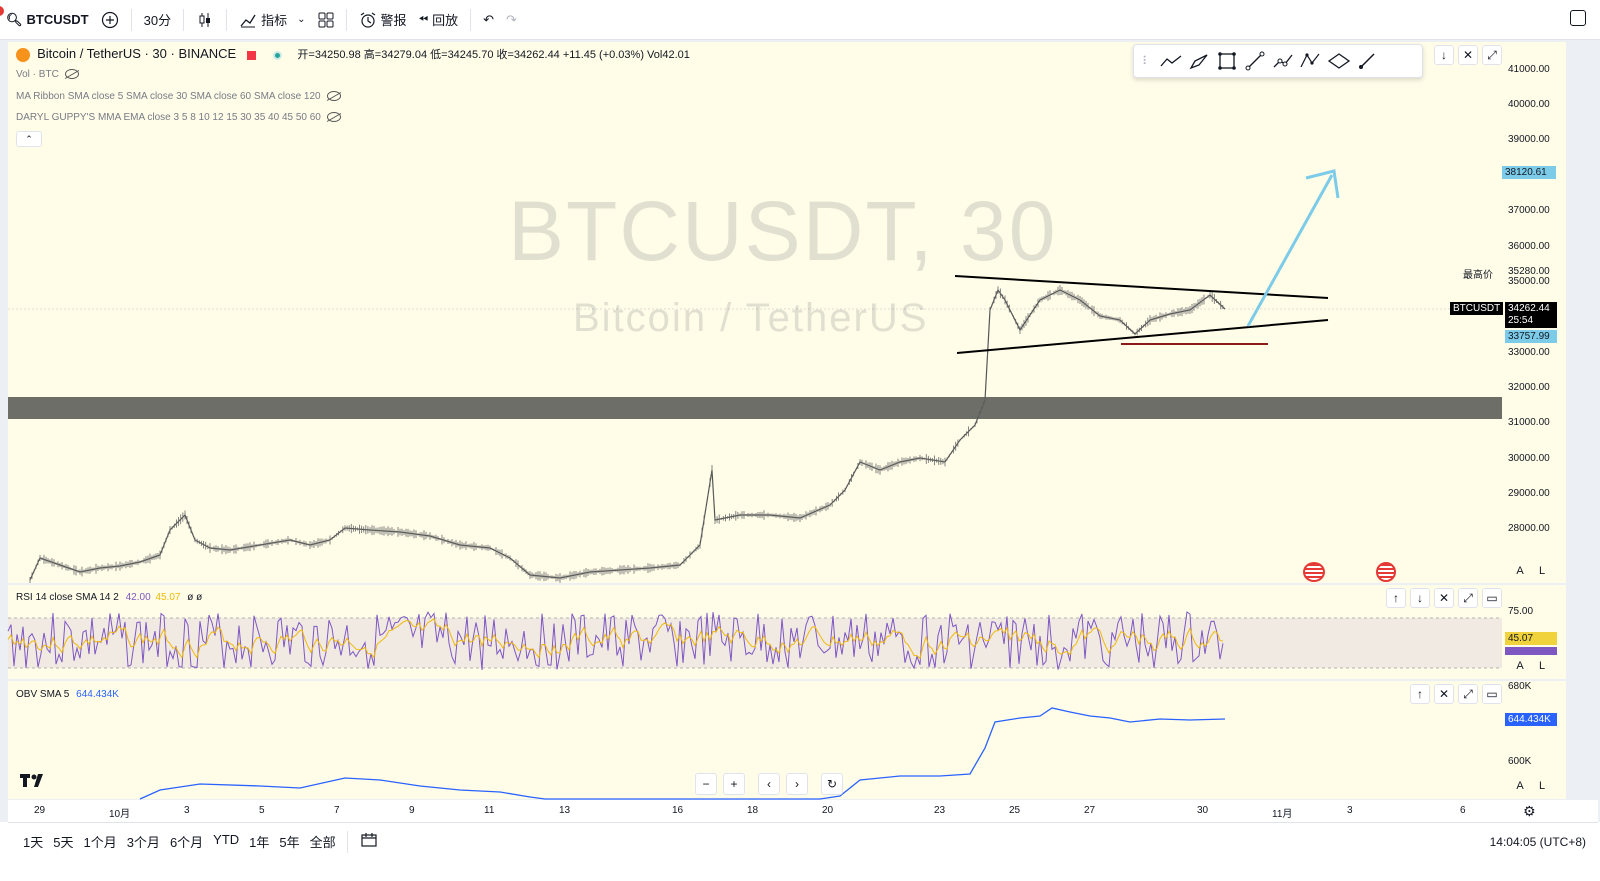  Describe the element at coordinates (67, 597) in the screenshot. I see `rsi-legend-name: RSI 14 close SMA 14 2` at that location.